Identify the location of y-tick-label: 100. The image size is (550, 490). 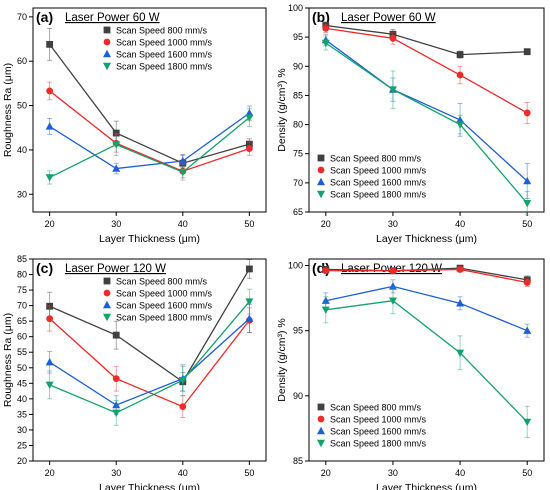
(295, 8).